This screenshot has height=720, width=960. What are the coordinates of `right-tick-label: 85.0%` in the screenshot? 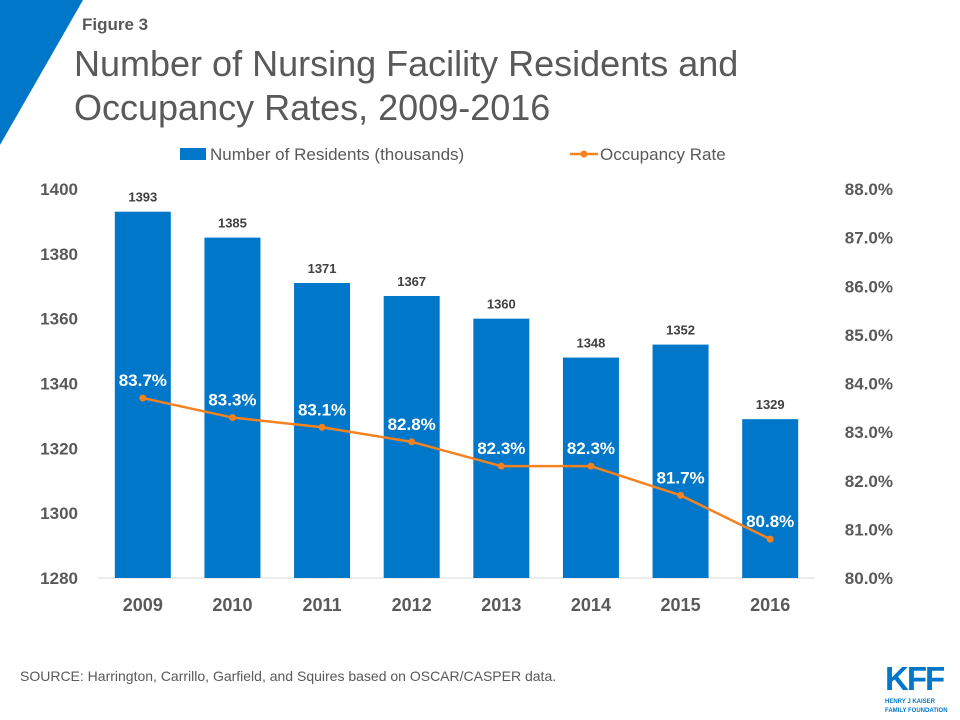 It's located at (869, 335).